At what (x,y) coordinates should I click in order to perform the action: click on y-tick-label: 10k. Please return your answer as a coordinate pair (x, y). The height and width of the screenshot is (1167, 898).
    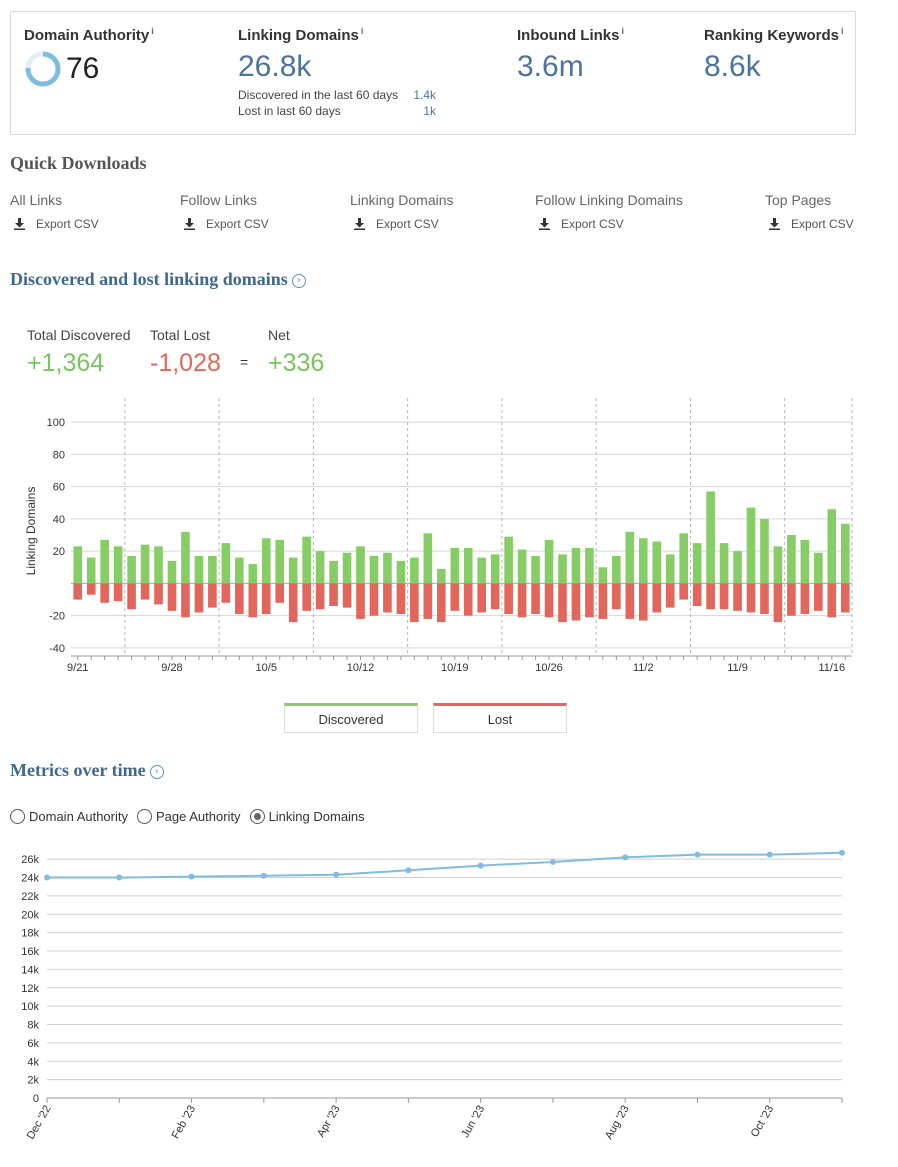
    Looking at the image, I should click on (30, 1007).